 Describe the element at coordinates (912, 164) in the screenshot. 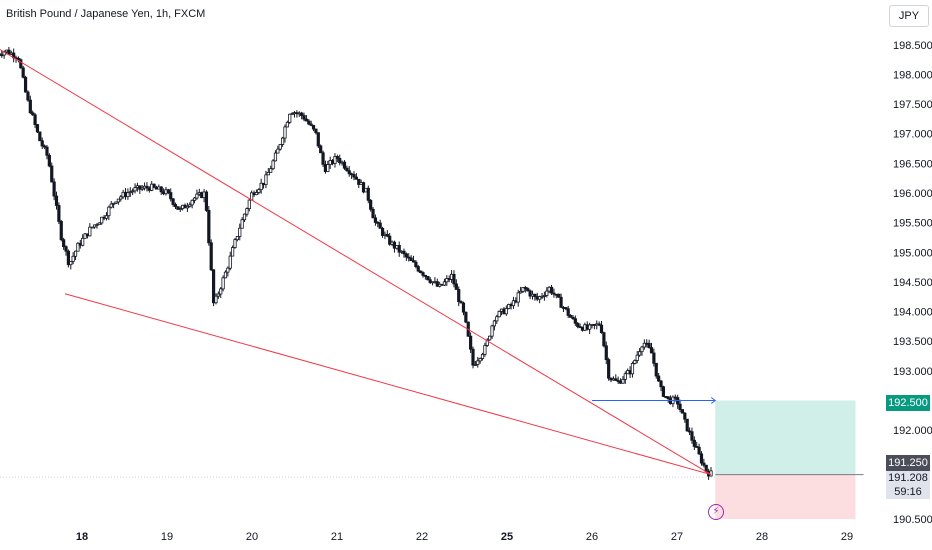

I see `y-tick-label: 196.500` at that location.